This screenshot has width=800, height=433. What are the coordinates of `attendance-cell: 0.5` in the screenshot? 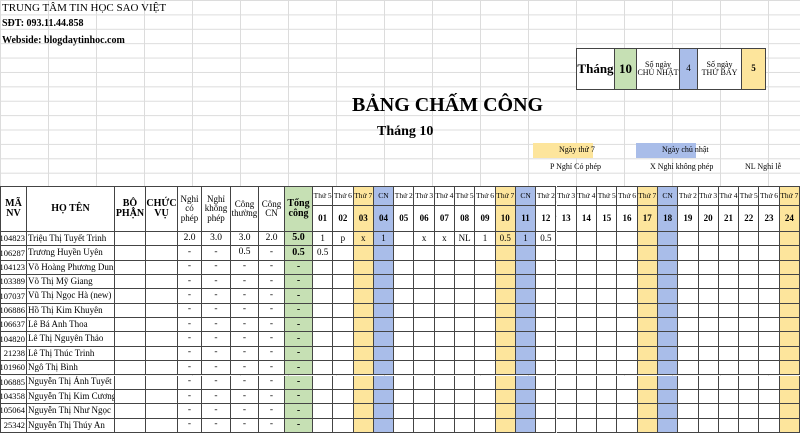 It's located at (323, 253).